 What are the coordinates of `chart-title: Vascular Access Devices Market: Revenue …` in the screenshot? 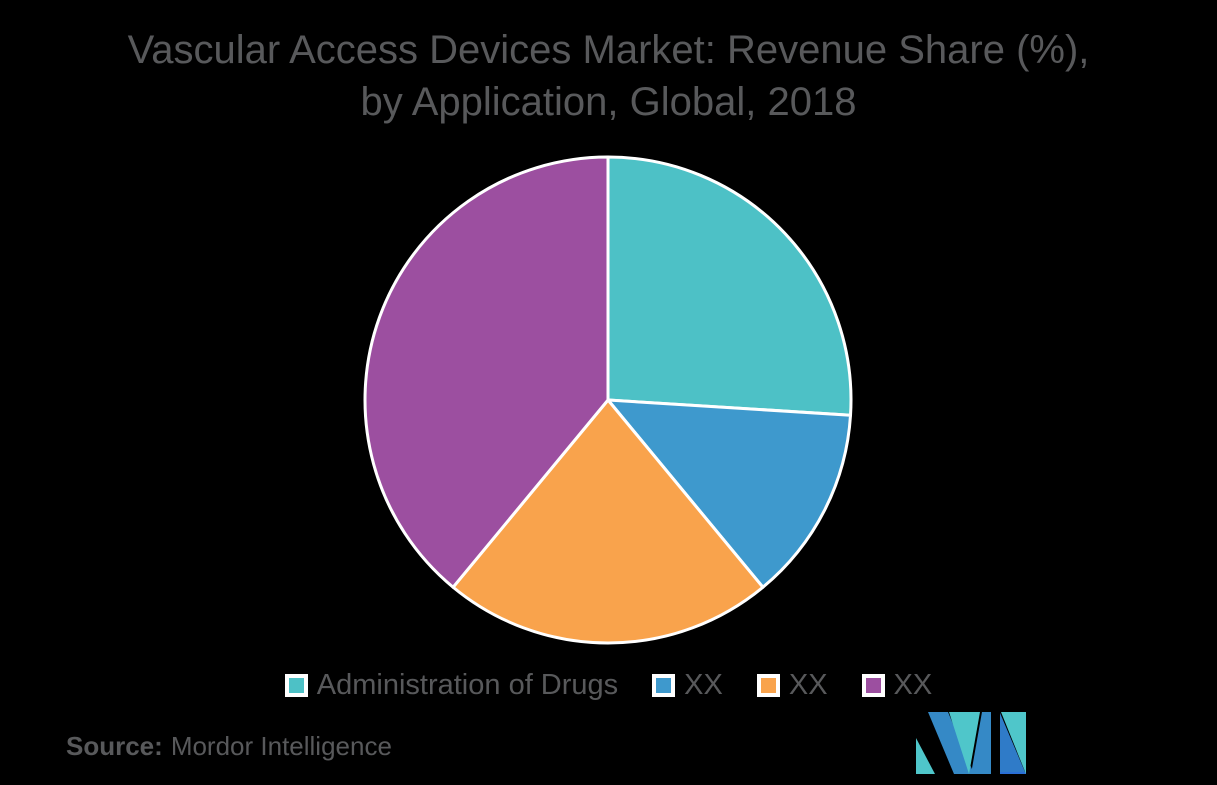 It's located at (608, 76).